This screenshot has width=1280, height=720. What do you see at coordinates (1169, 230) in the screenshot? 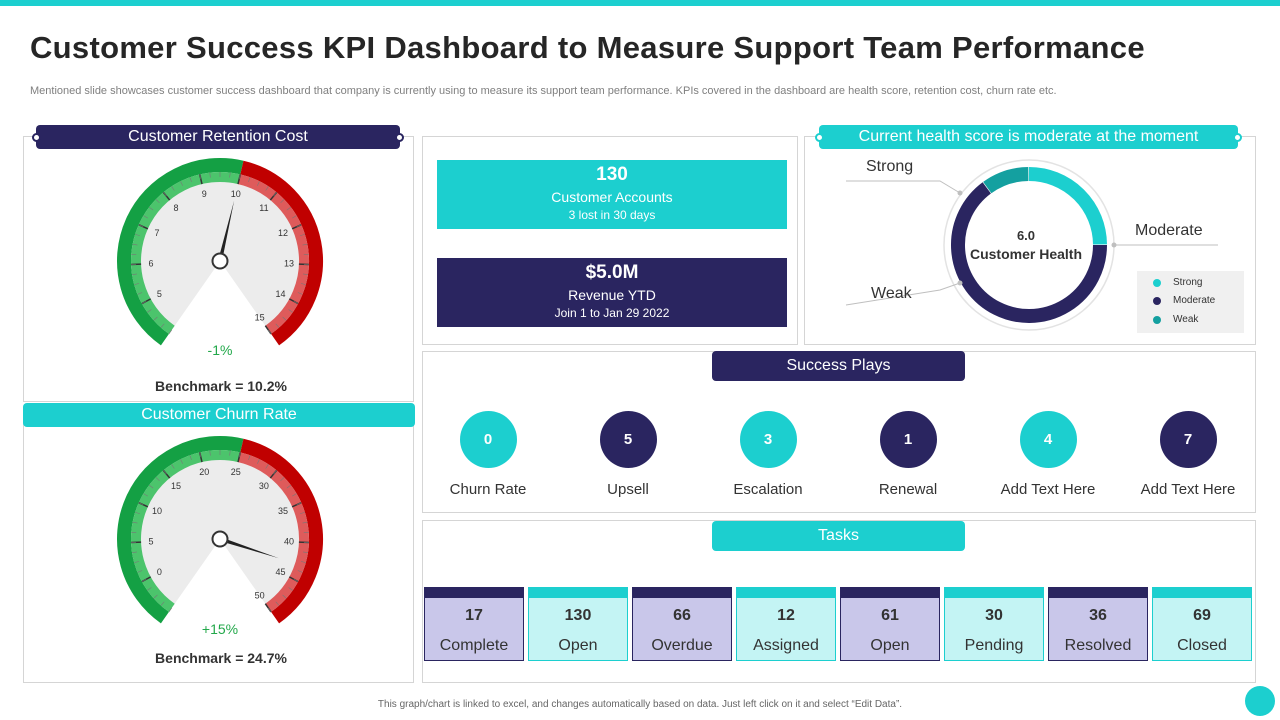
I see `health-label-moderate: Moderate` at bounding box center [1169, 230].